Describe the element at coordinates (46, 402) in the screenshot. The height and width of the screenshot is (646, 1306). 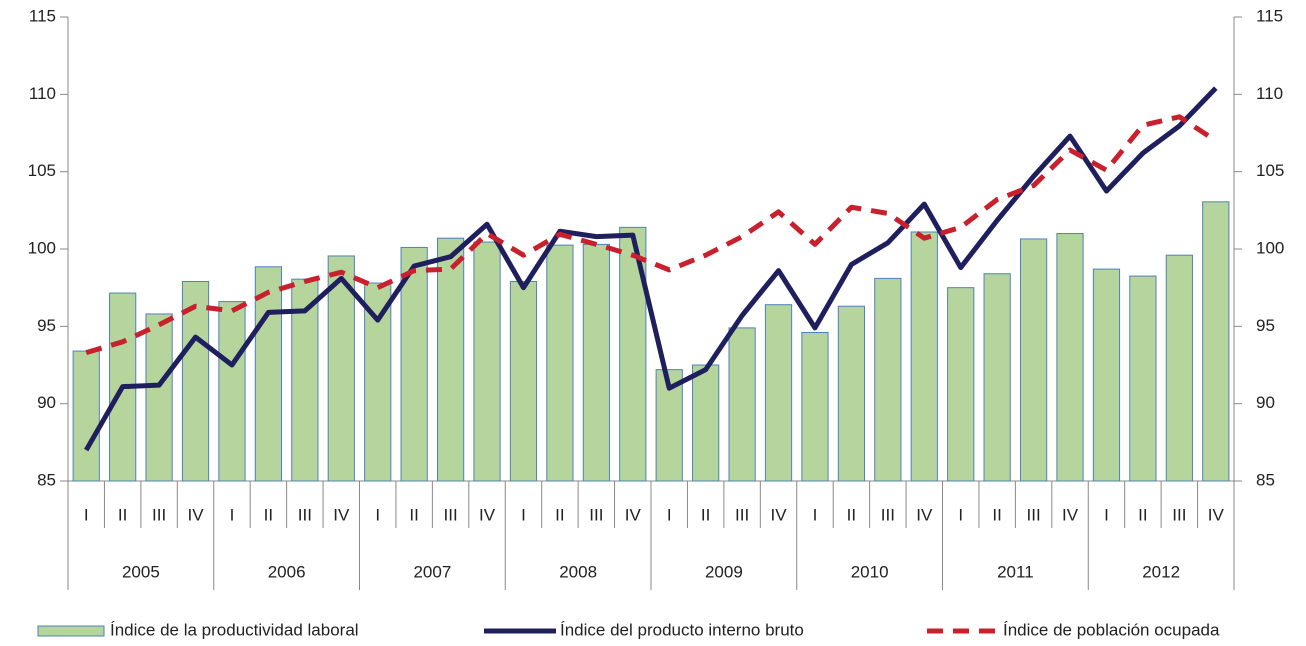
I see `y-tick-label: 90` at that location.